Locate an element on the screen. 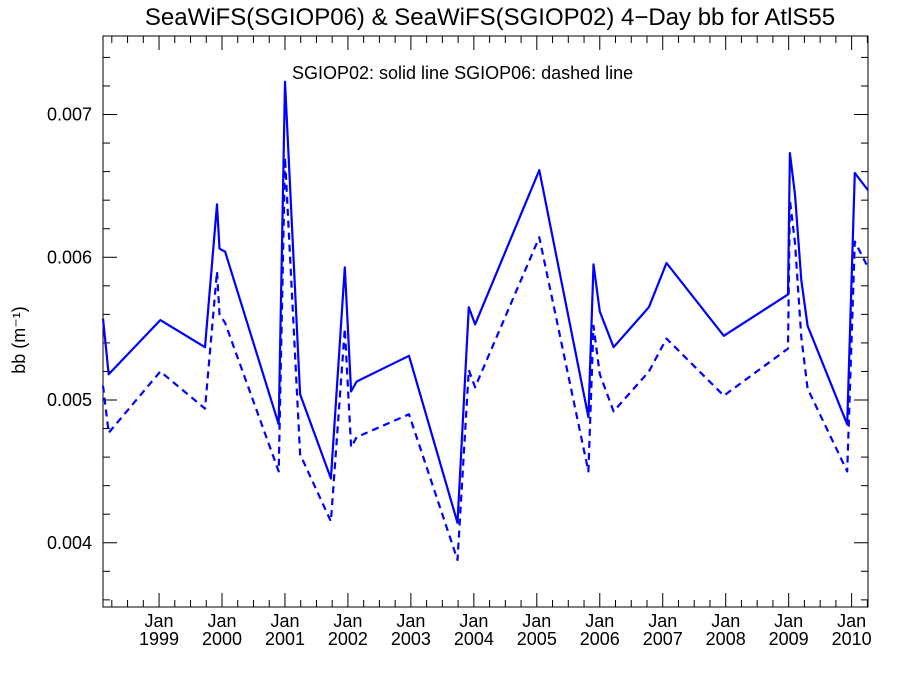 The image size is (900, 675). series-annotation: SGIOP02: solid line SGIOP06: dashed line is located at coordinates (462, 73).